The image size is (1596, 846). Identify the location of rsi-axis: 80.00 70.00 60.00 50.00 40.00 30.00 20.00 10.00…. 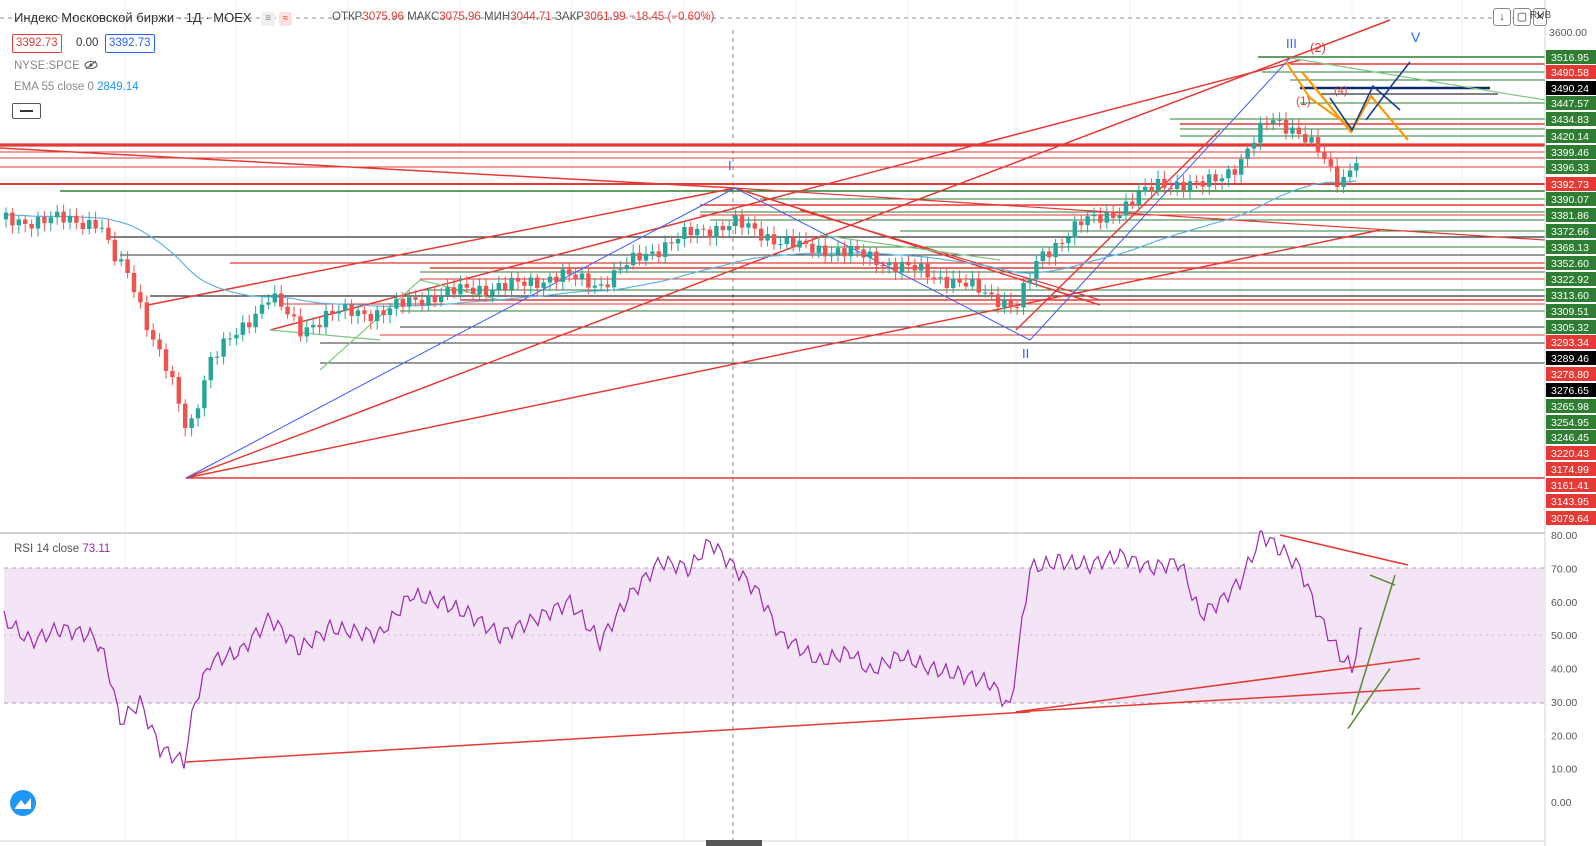
(1564, 669).